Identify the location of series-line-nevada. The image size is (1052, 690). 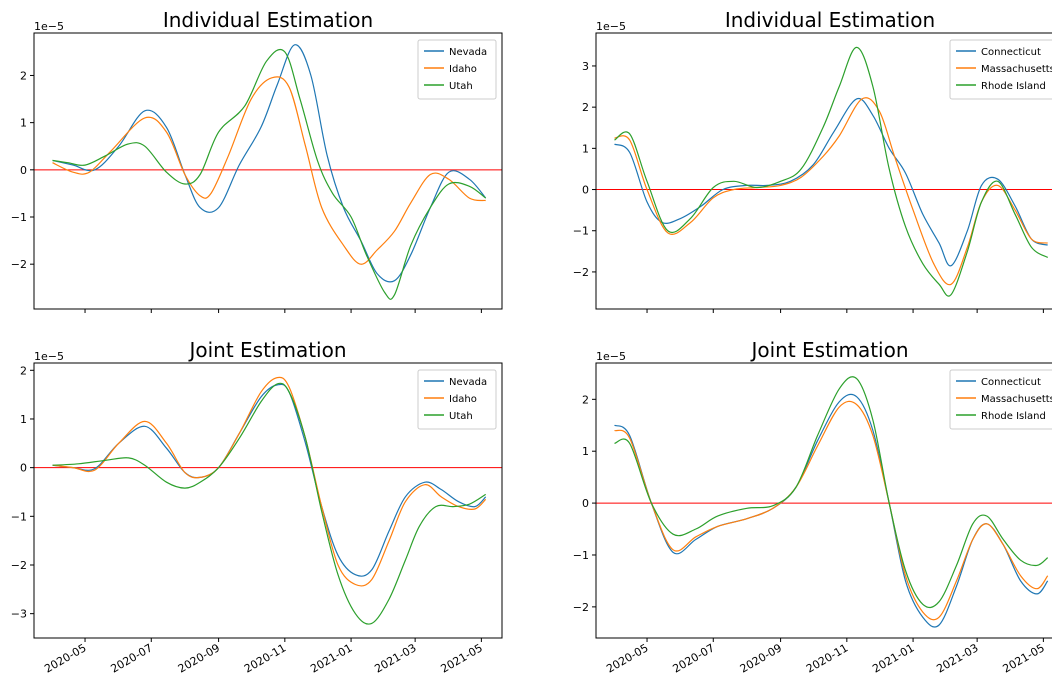
(269, 163).